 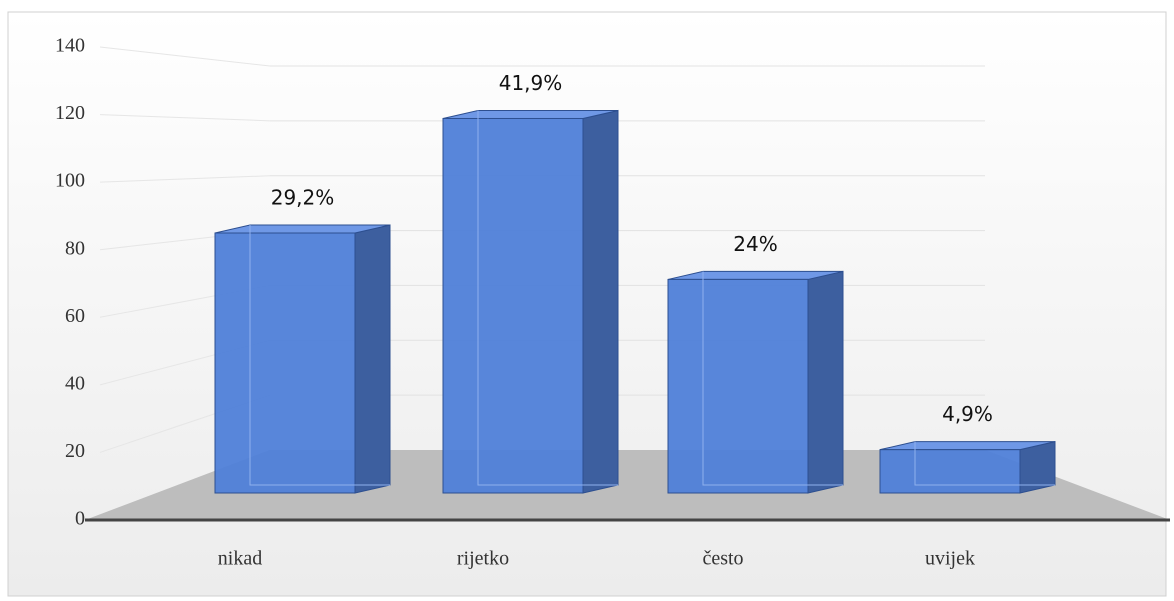 I want to click on y-tick-label: 60, so click(x=75, y=316).